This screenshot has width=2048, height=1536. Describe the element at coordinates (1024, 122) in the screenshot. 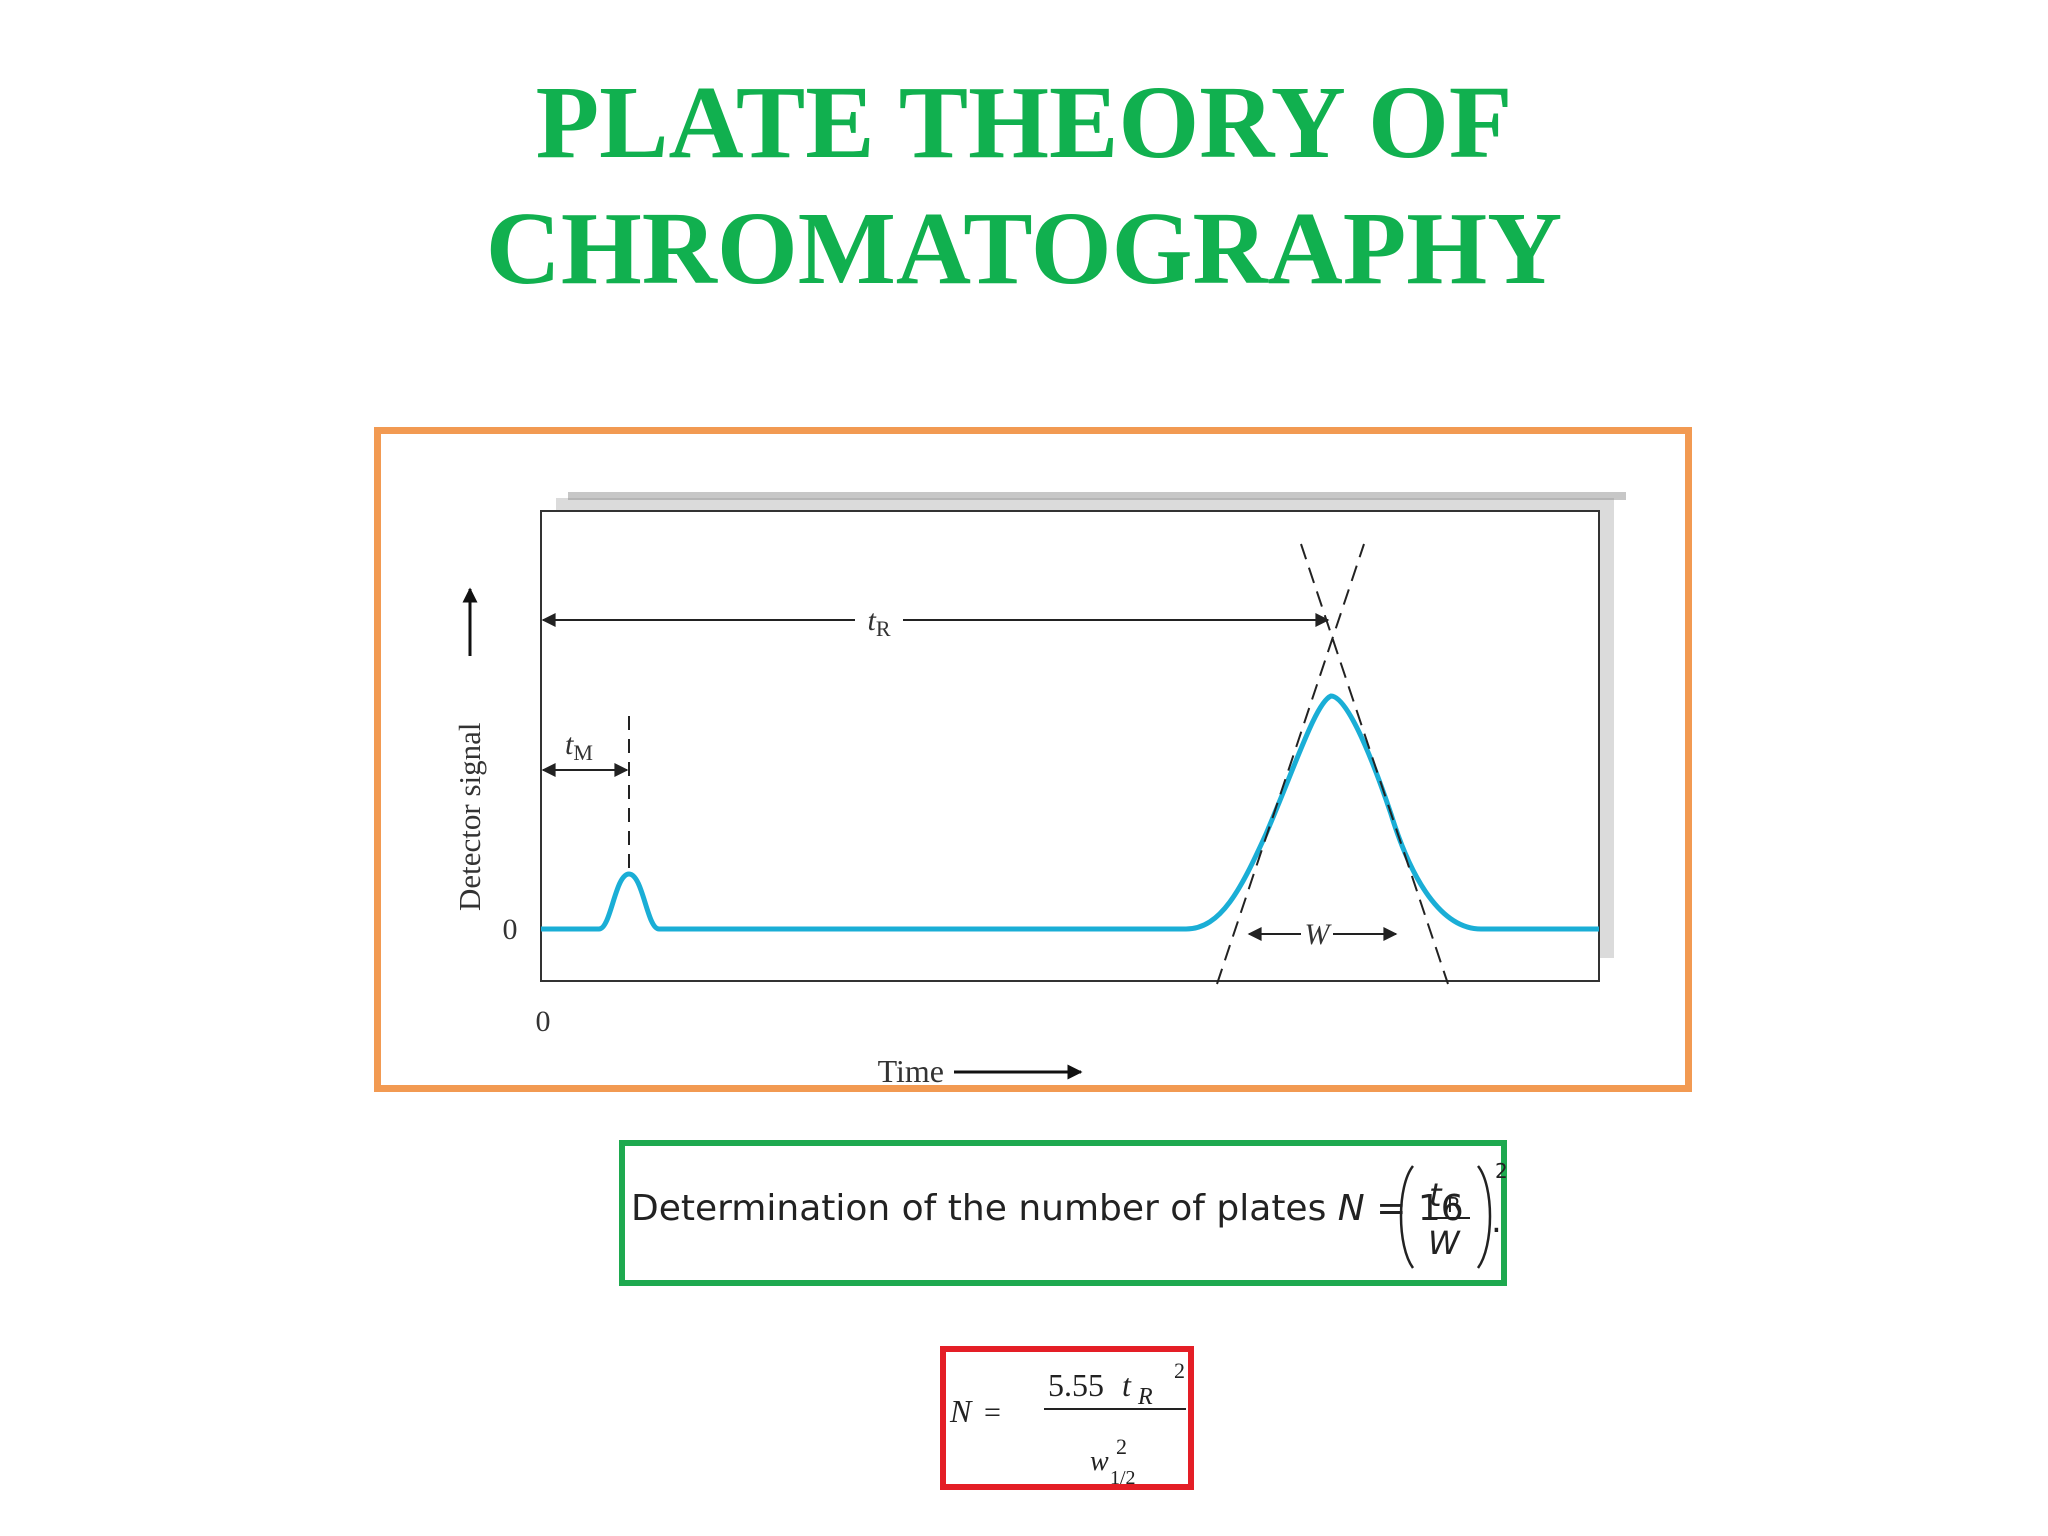

I see `title-line-1: PLATE THEORY OF` at that location.